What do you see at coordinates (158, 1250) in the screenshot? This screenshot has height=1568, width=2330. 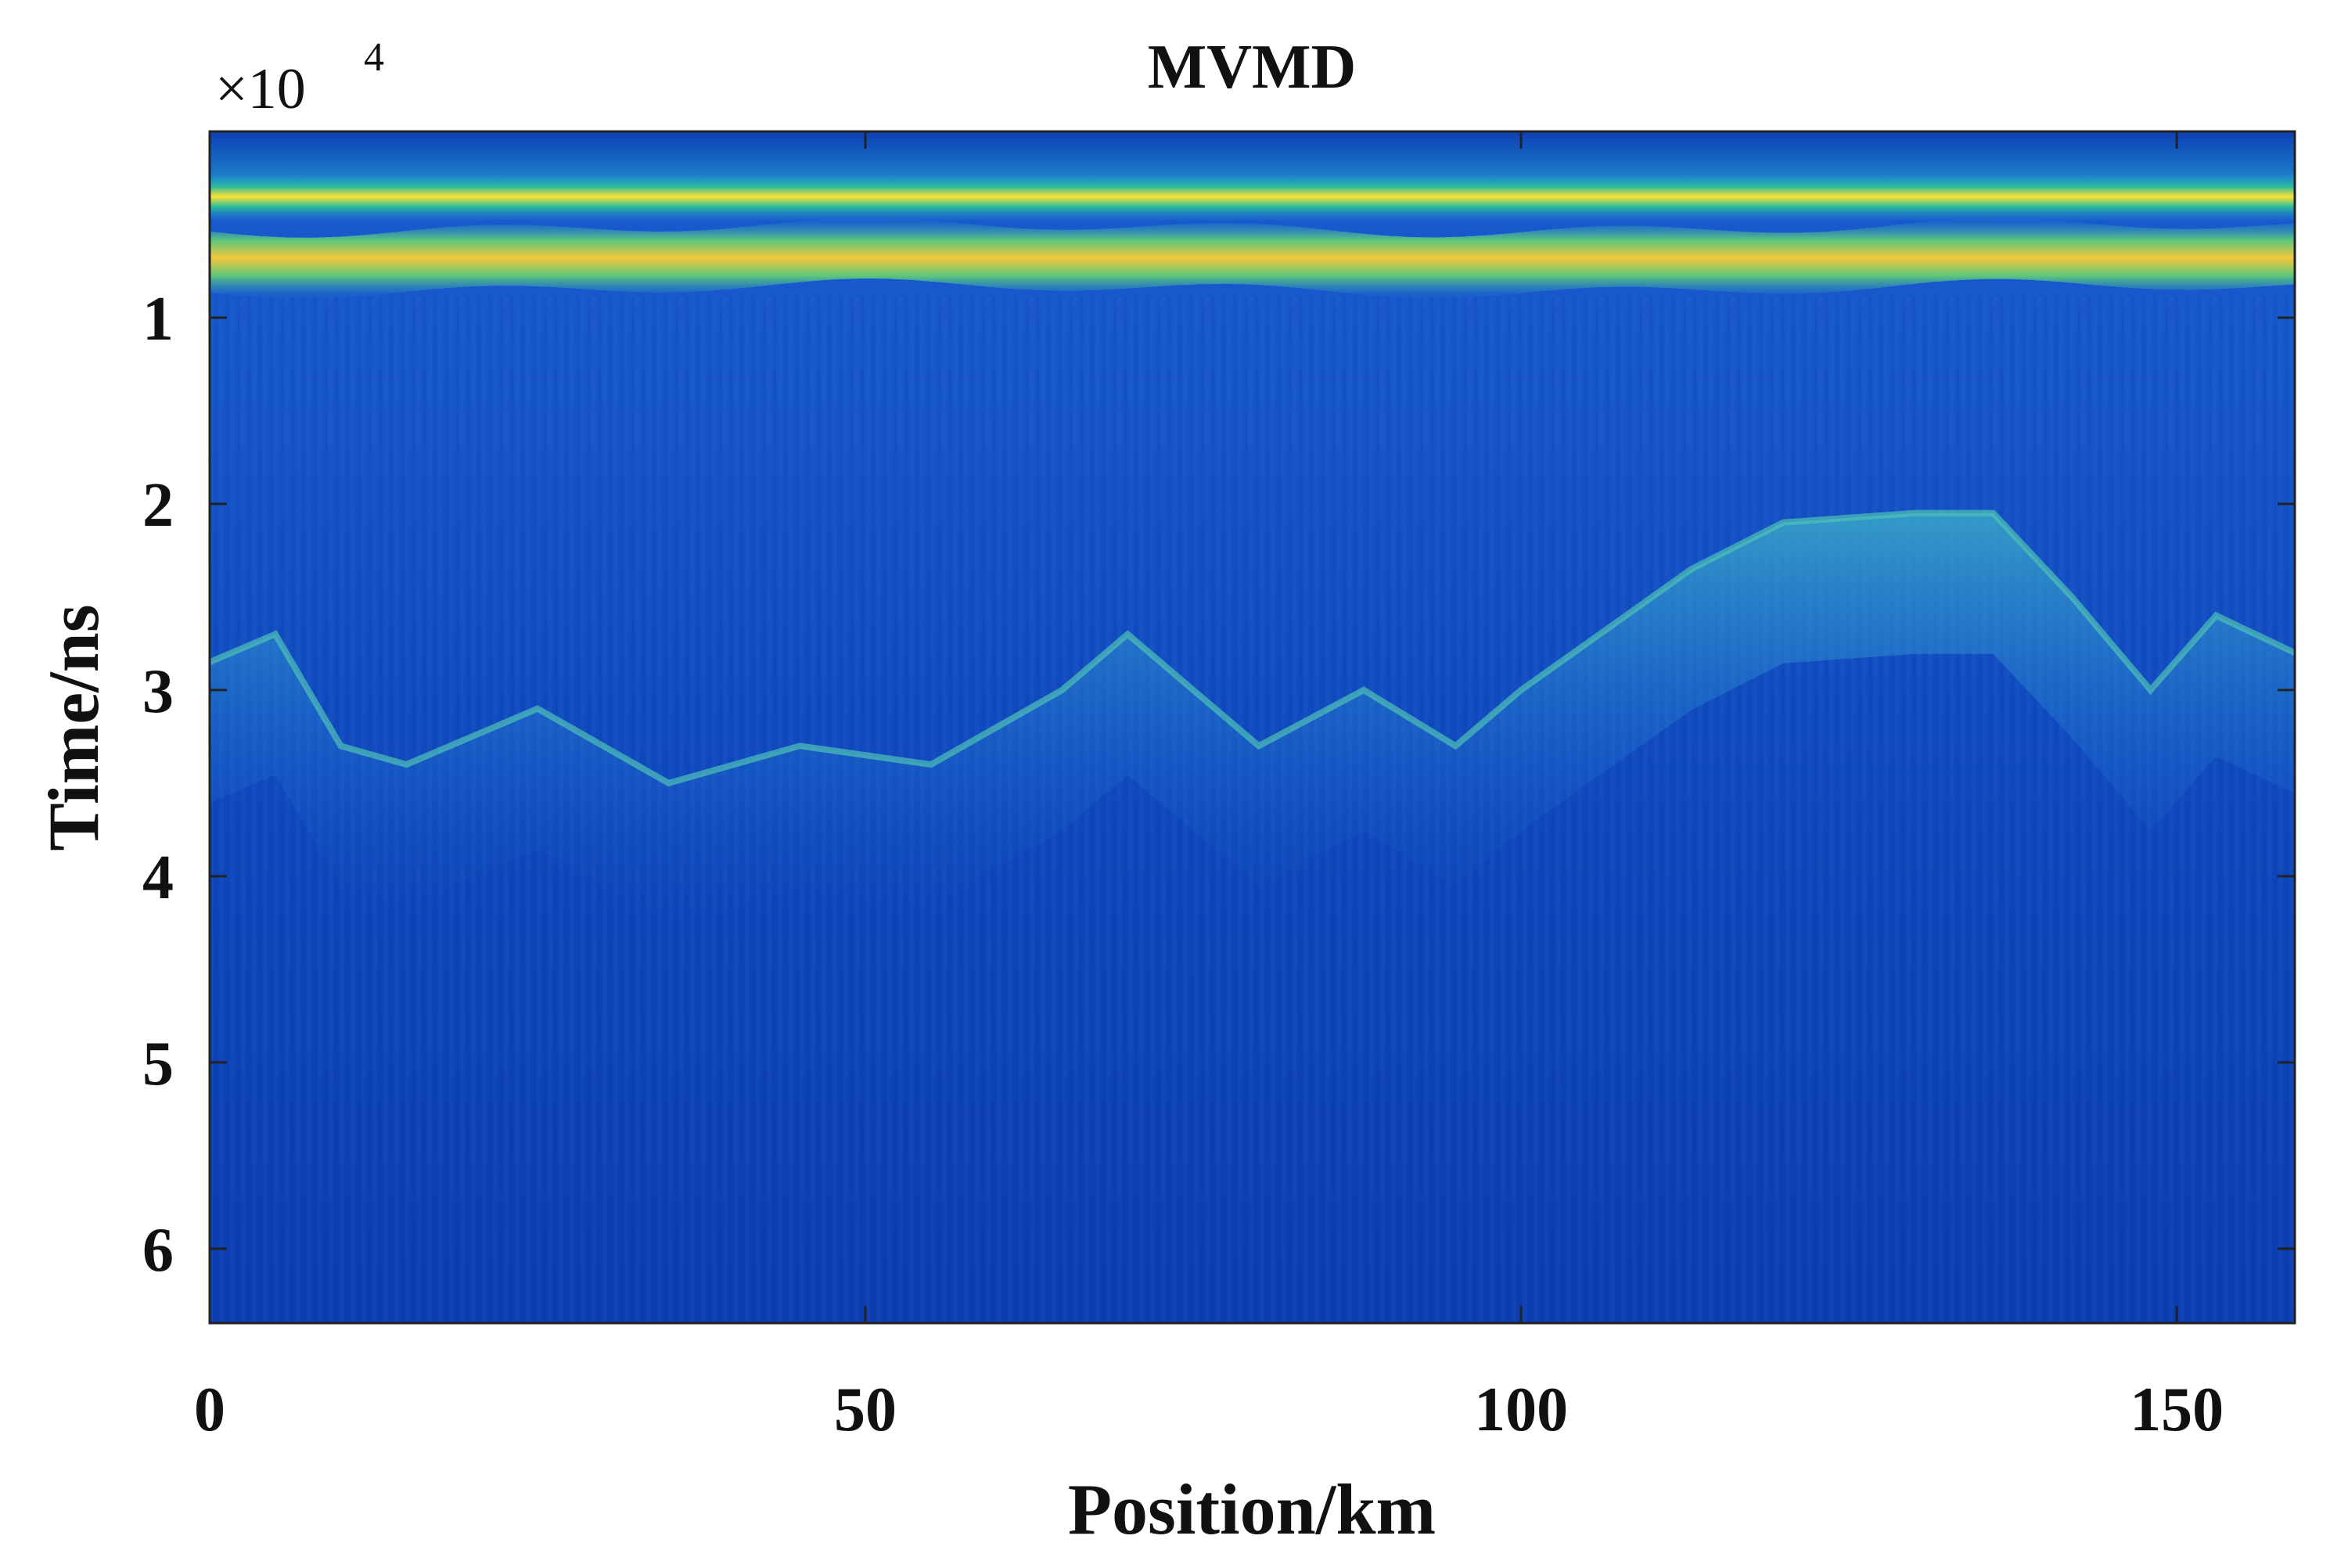 I see `y-tick-label: 6` at bounding box center [158, 1250].